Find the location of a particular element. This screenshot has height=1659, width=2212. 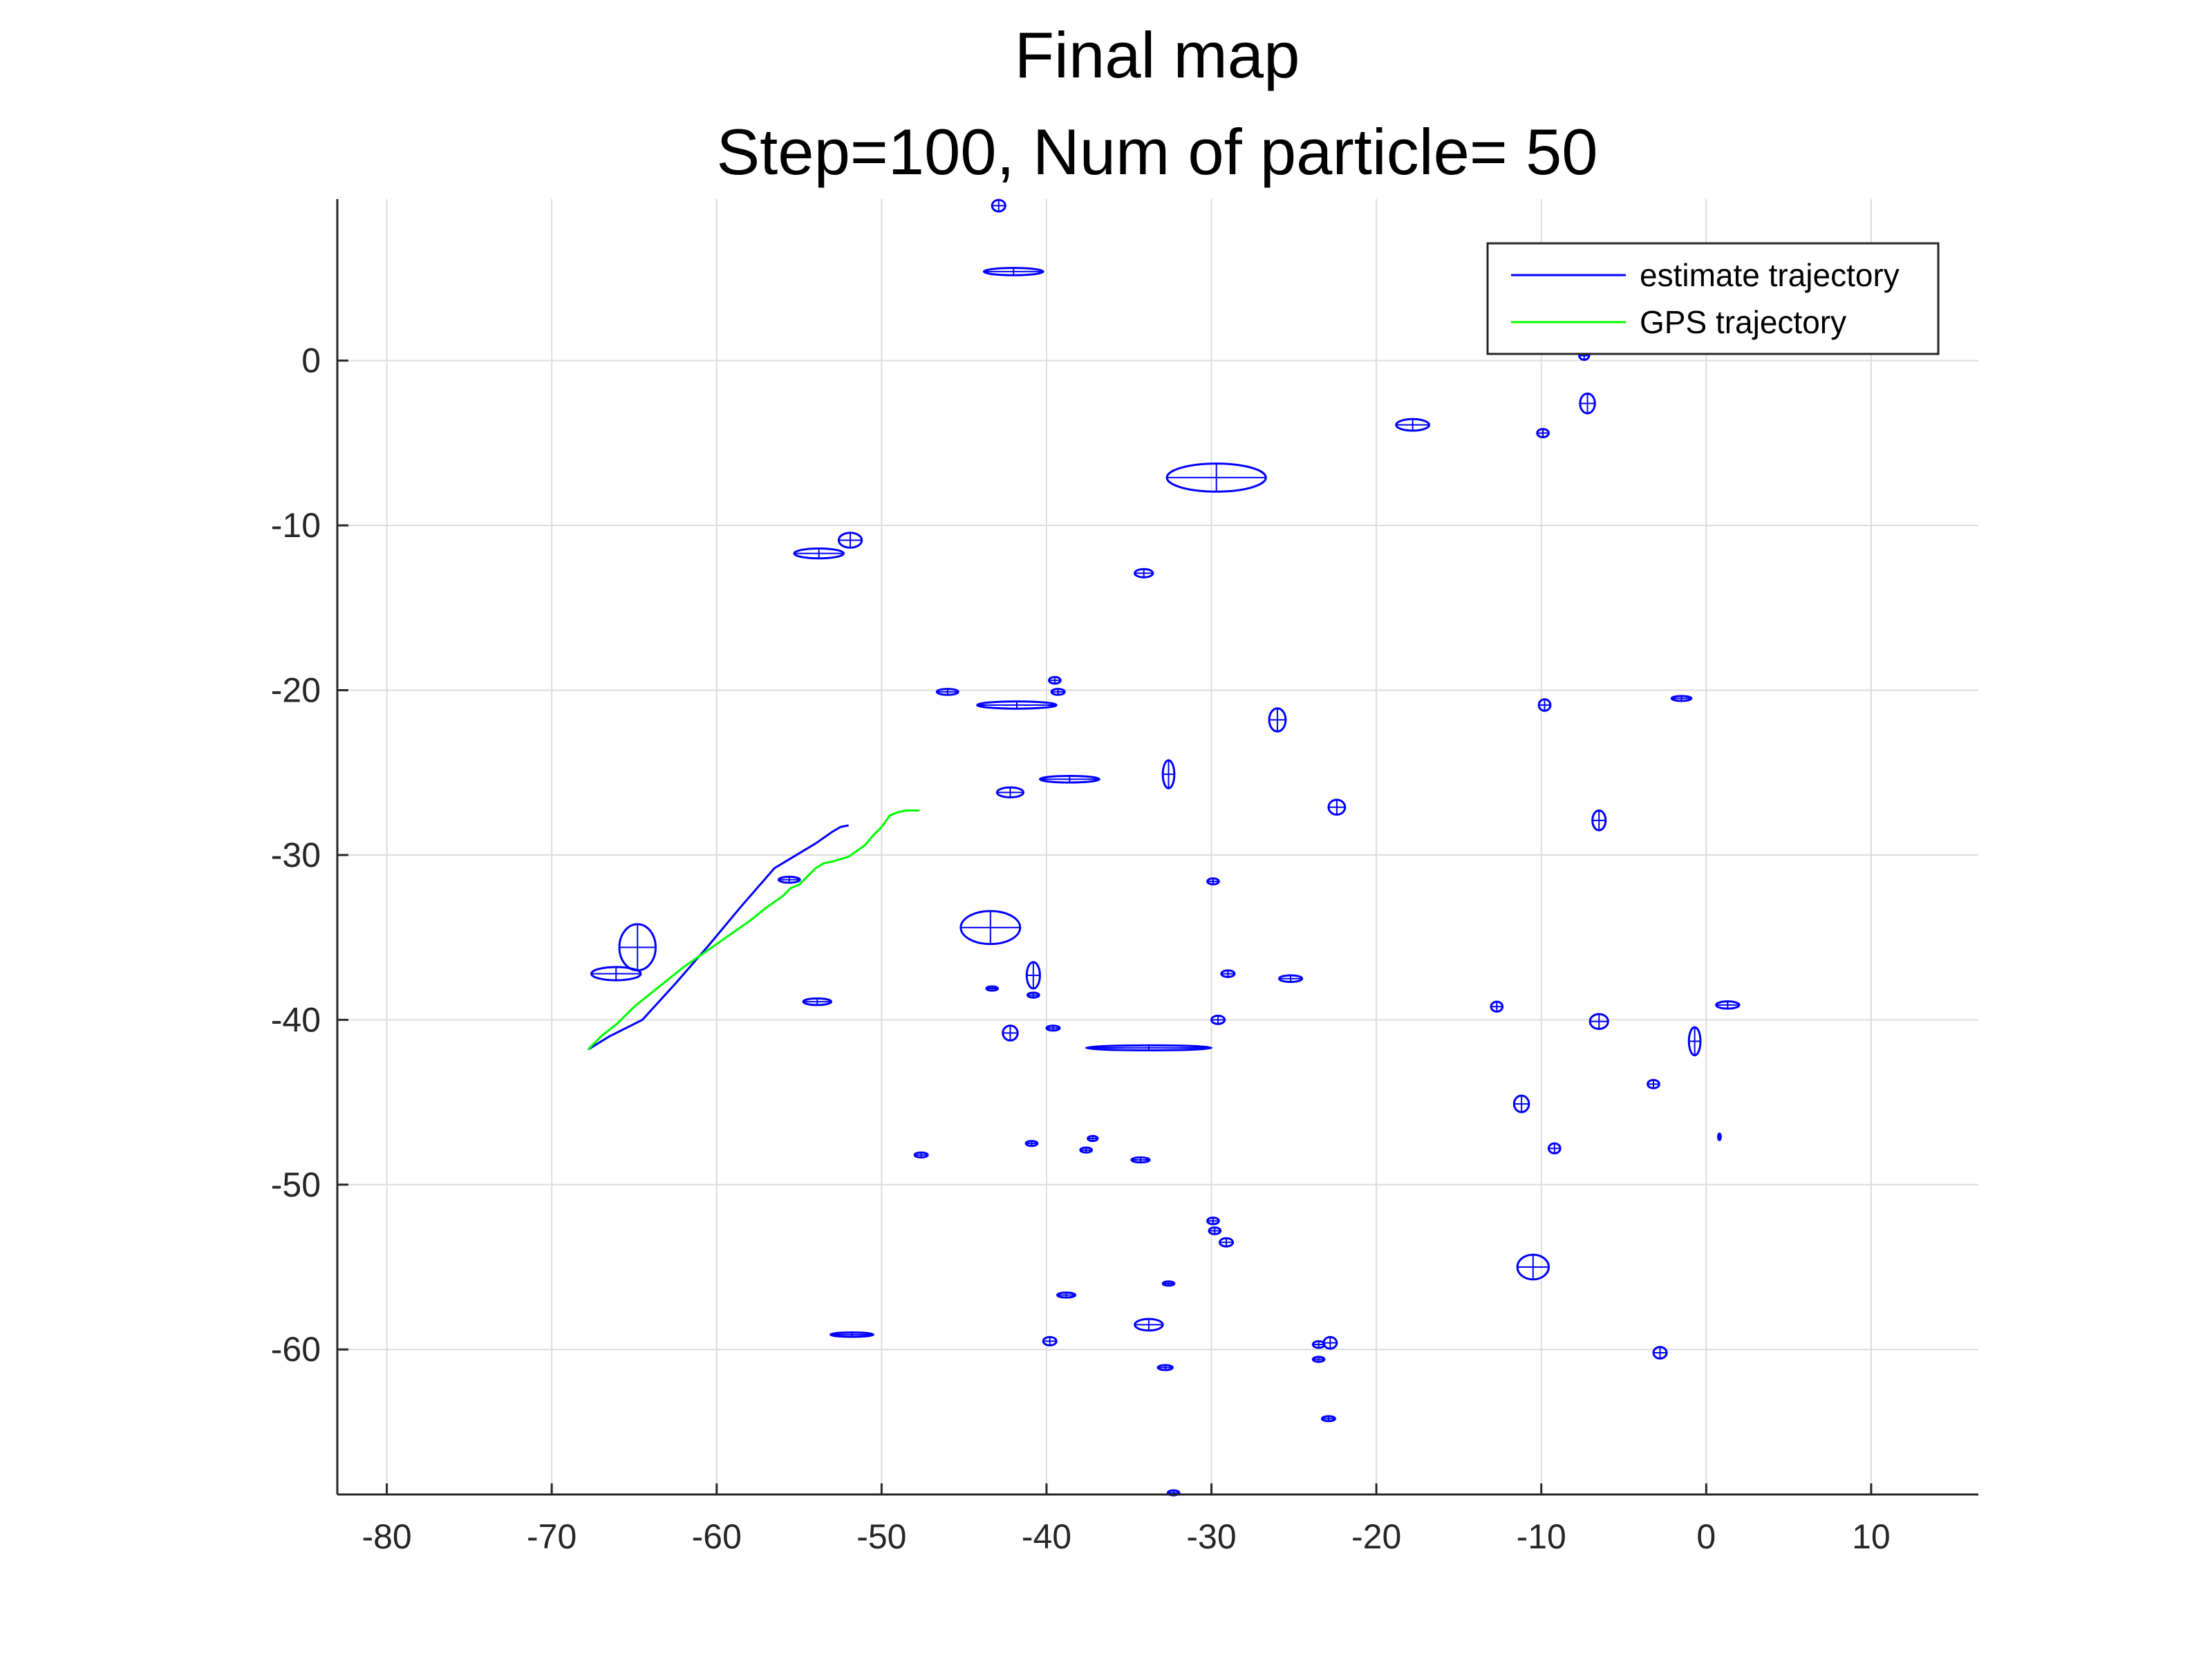

legend: estimate trajectory GPS trajectory is located at coordinates (1713, 298).